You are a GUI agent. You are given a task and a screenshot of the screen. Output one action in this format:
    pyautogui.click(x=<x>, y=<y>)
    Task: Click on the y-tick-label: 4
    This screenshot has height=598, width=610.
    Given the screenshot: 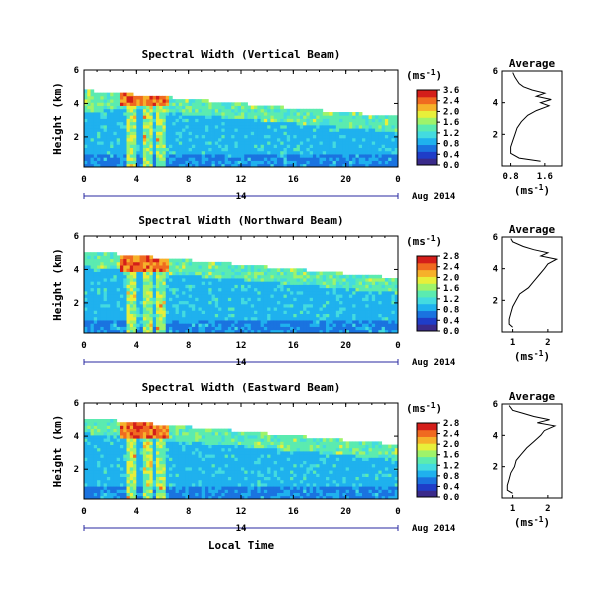 What is the action you would take?
    pyautogui.click(x=77, y=270)
    